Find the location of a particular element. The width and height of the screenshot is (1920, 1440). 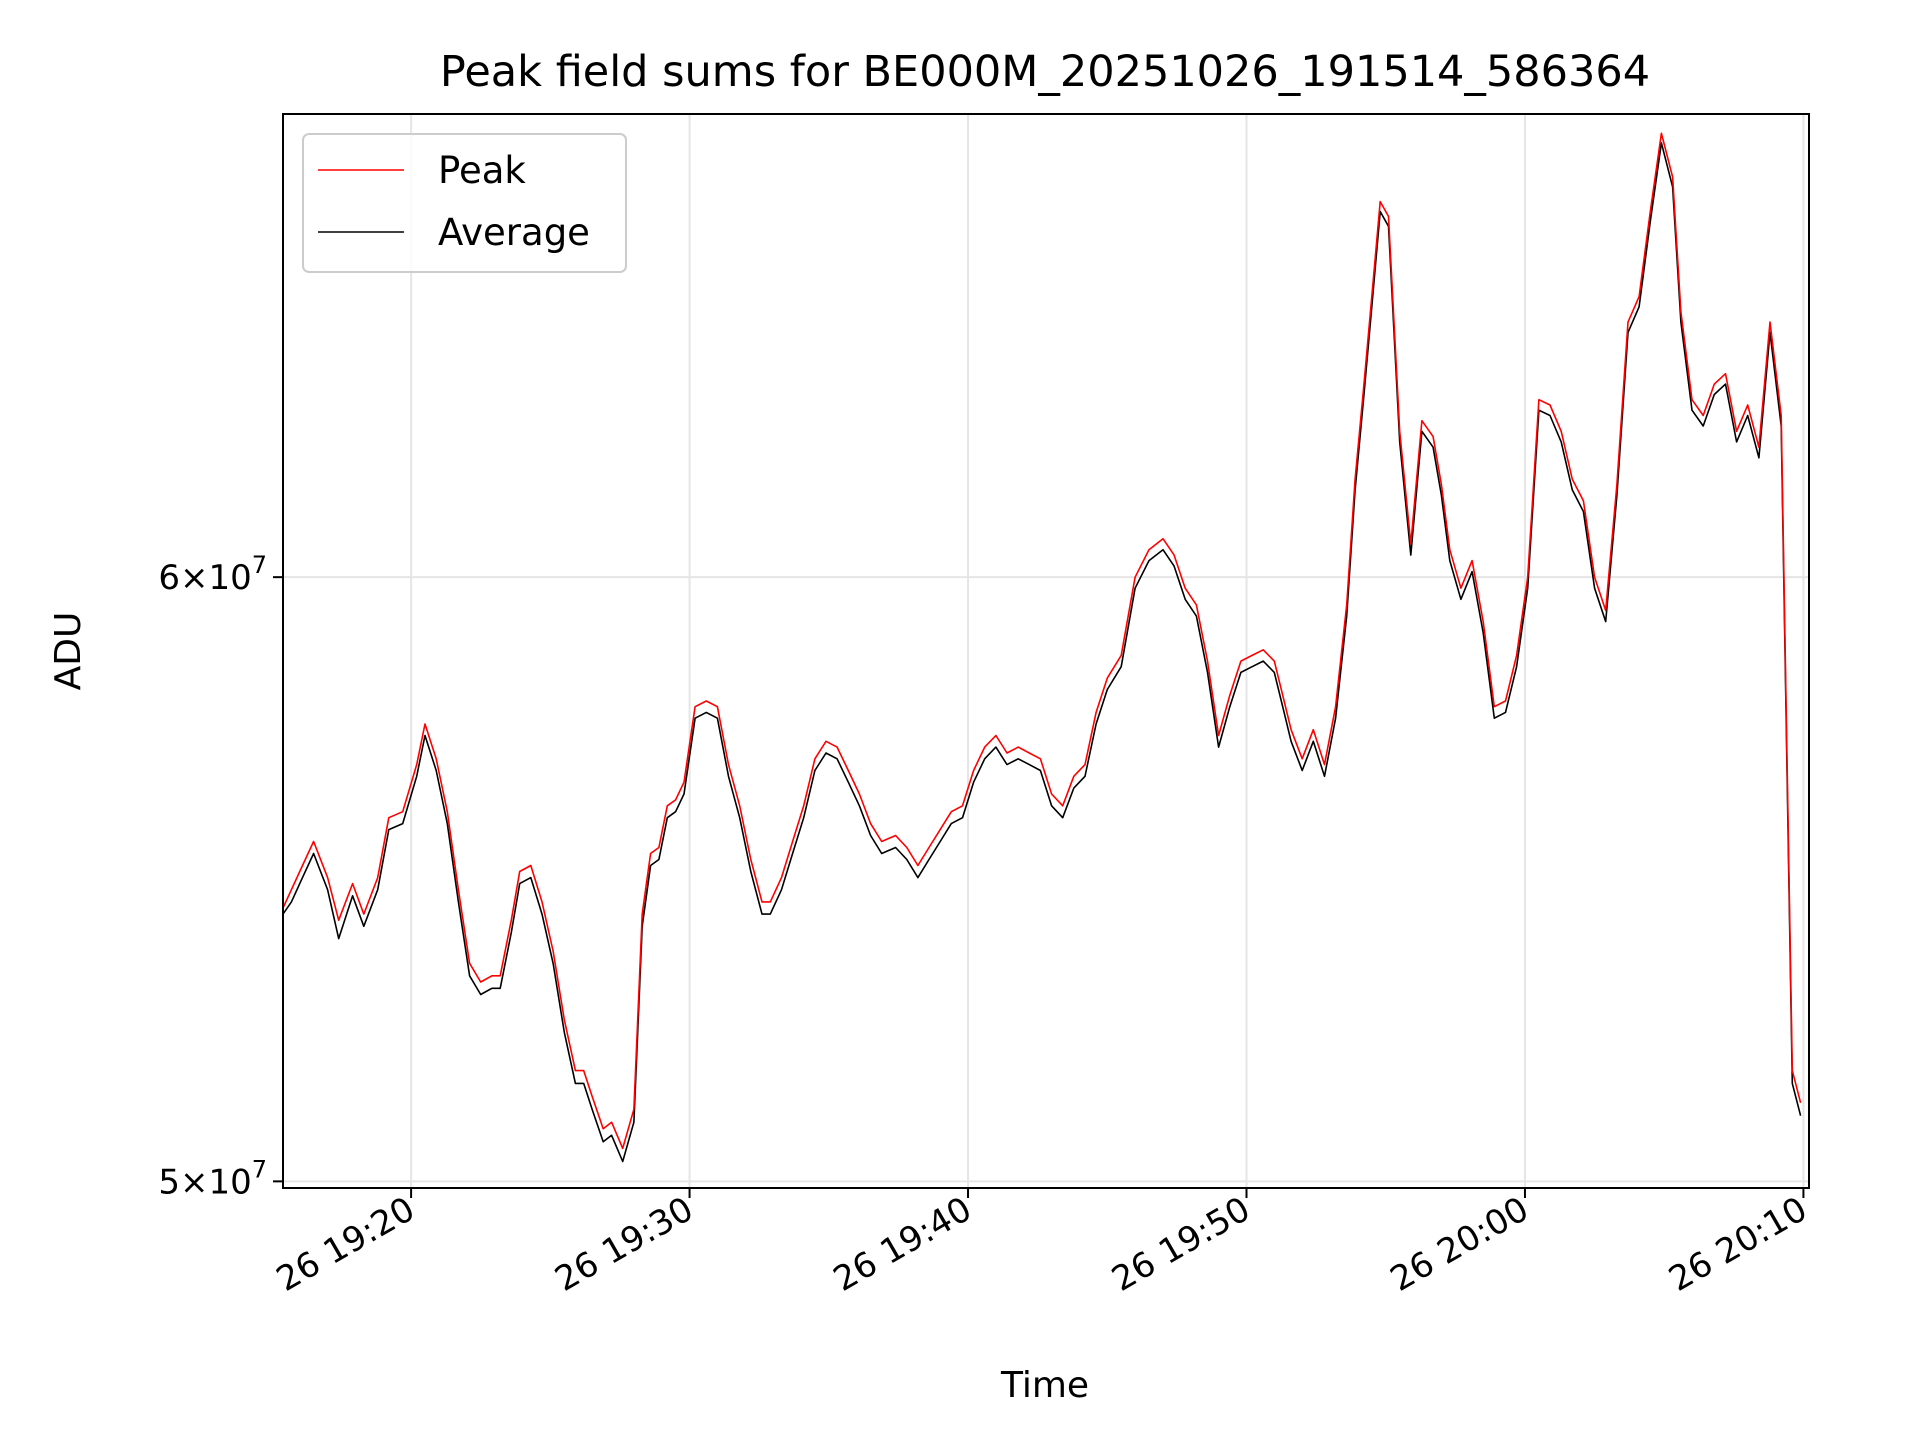

legend-label-average: Average is located at coordinates (514, 232).